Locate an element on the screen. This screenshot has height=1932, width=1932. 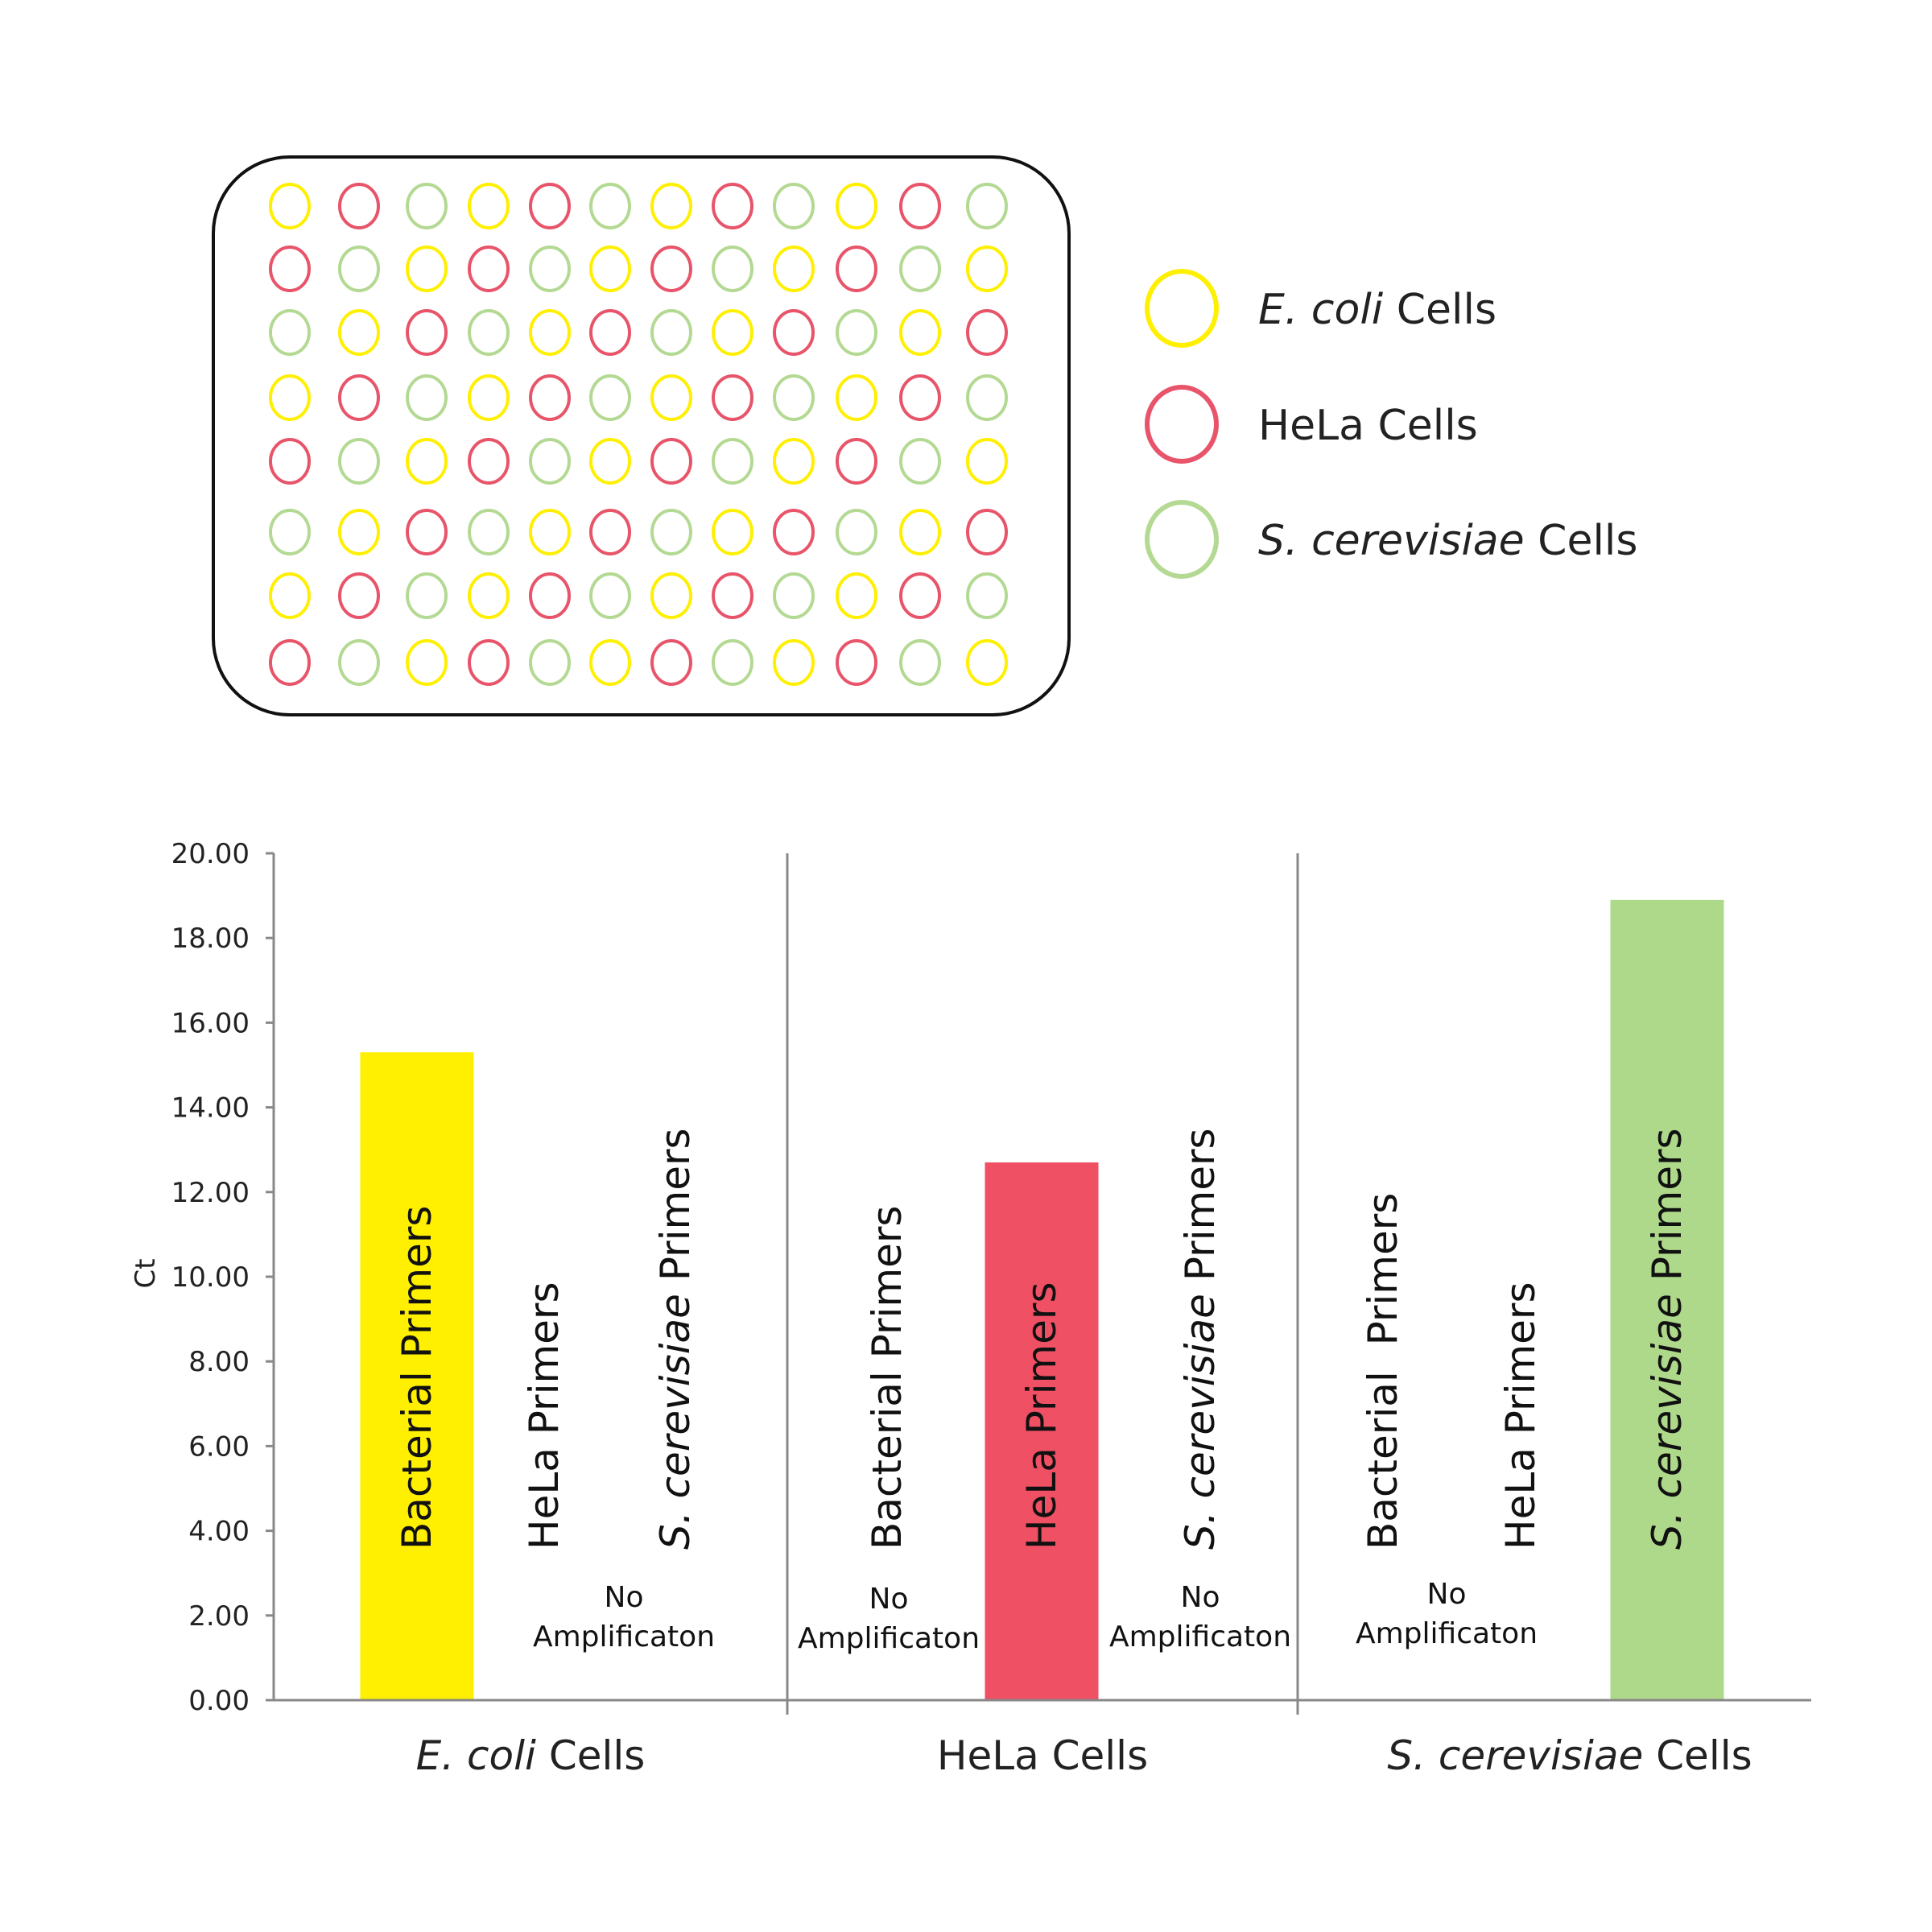
legend-italic: S. cerevisiae is located at coordinates (1391, 541).